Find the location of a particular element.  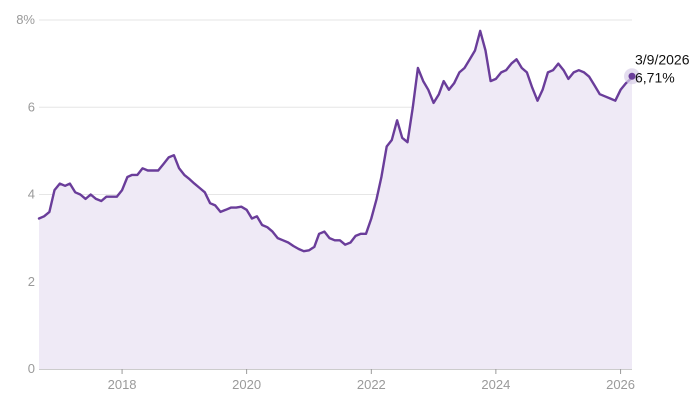

x-tick-label: 2022 is located at coordinates (371, 384).